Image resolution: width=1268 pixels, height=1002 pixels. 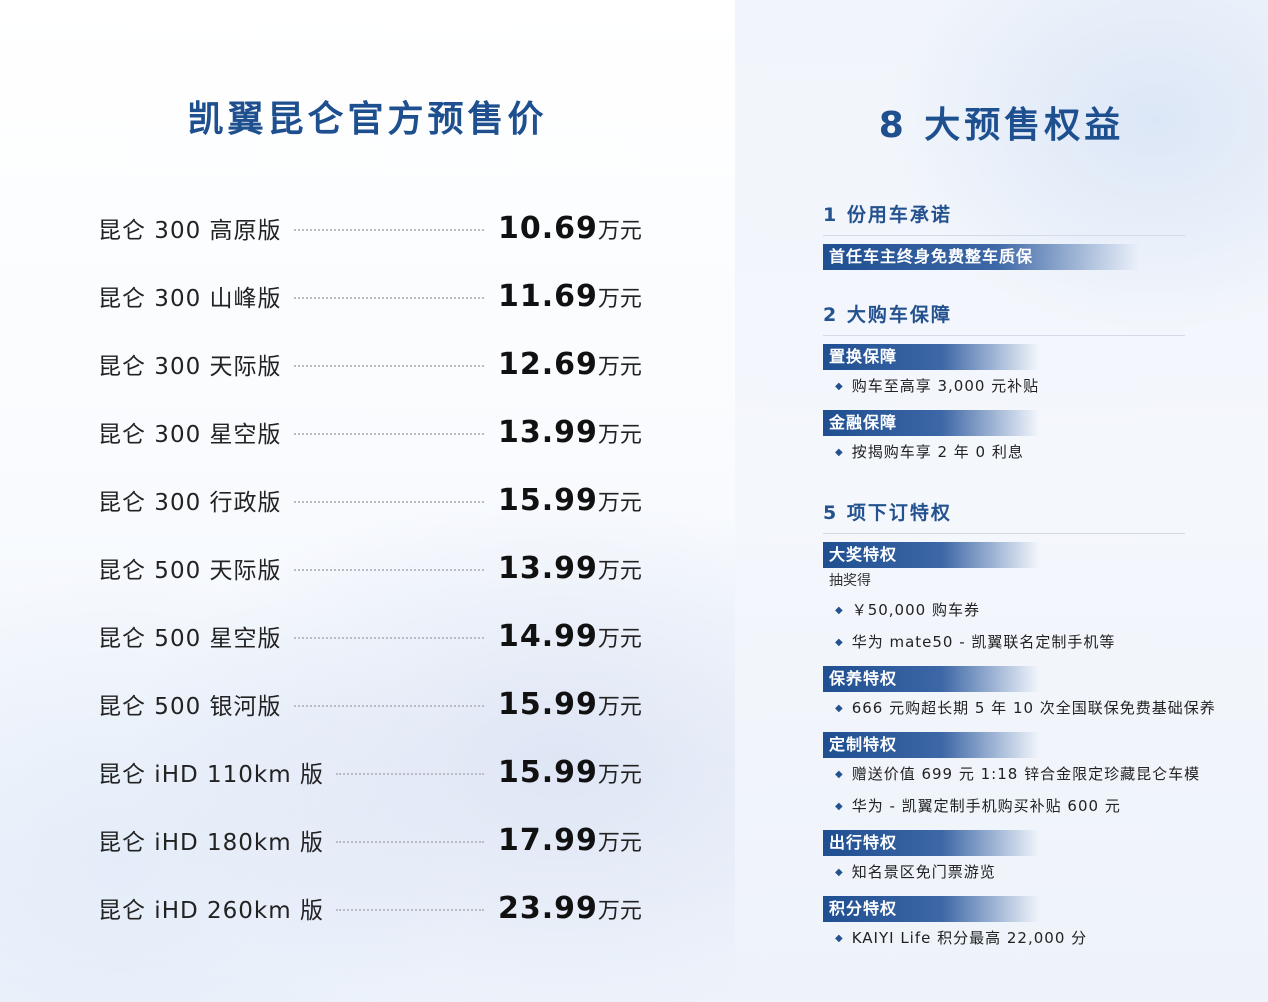 I want to click on price-panel-title: 凯翼昆仑官方预售价, so click(x=367, y=119).